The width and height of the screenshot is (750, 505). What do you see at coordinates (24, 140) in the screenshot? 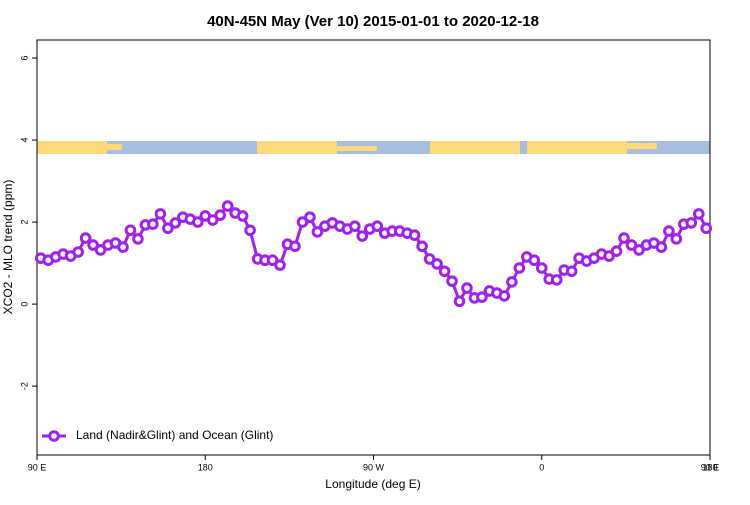
I see `y-tick-label: 4` at bounding box center [24, 140].